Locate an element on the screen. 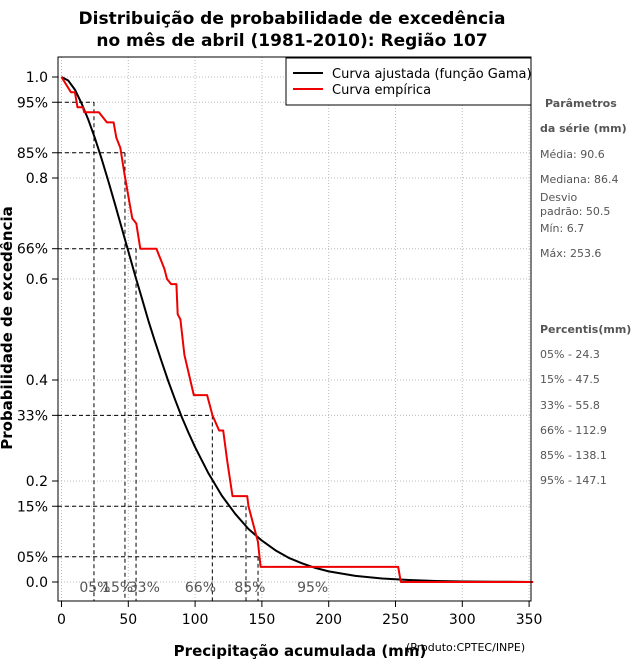  params-title-1: Parâmetros is located at coordinates (581, 103).